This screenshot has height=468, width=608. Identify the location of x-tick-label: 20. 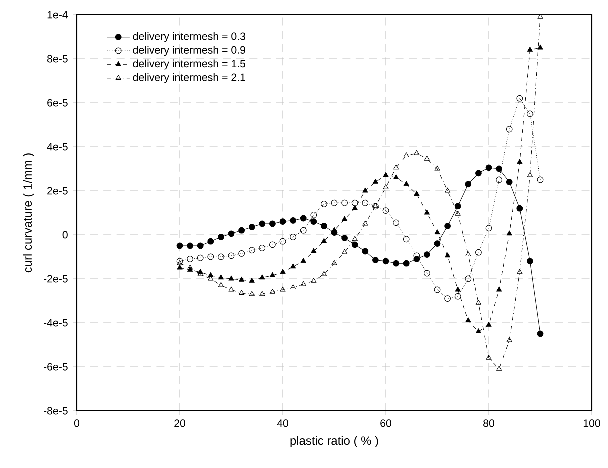
(180, 424).